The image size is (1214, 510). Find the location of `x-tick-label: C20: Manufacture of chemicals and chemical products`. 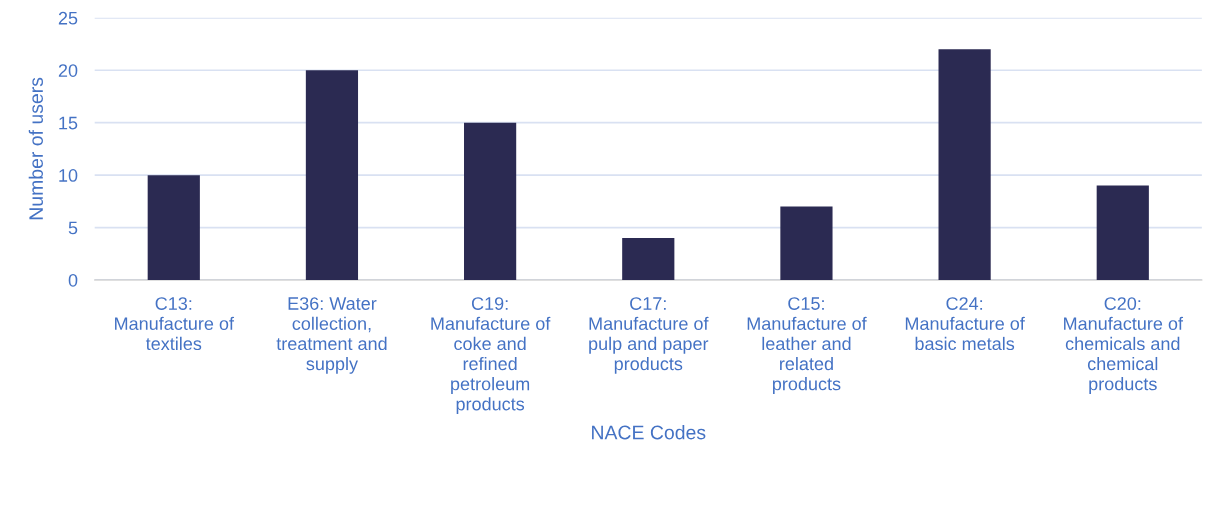

x-tick-label: C20: Manufacture of chemicals and chemical products is located at coordinates (1124, 345).